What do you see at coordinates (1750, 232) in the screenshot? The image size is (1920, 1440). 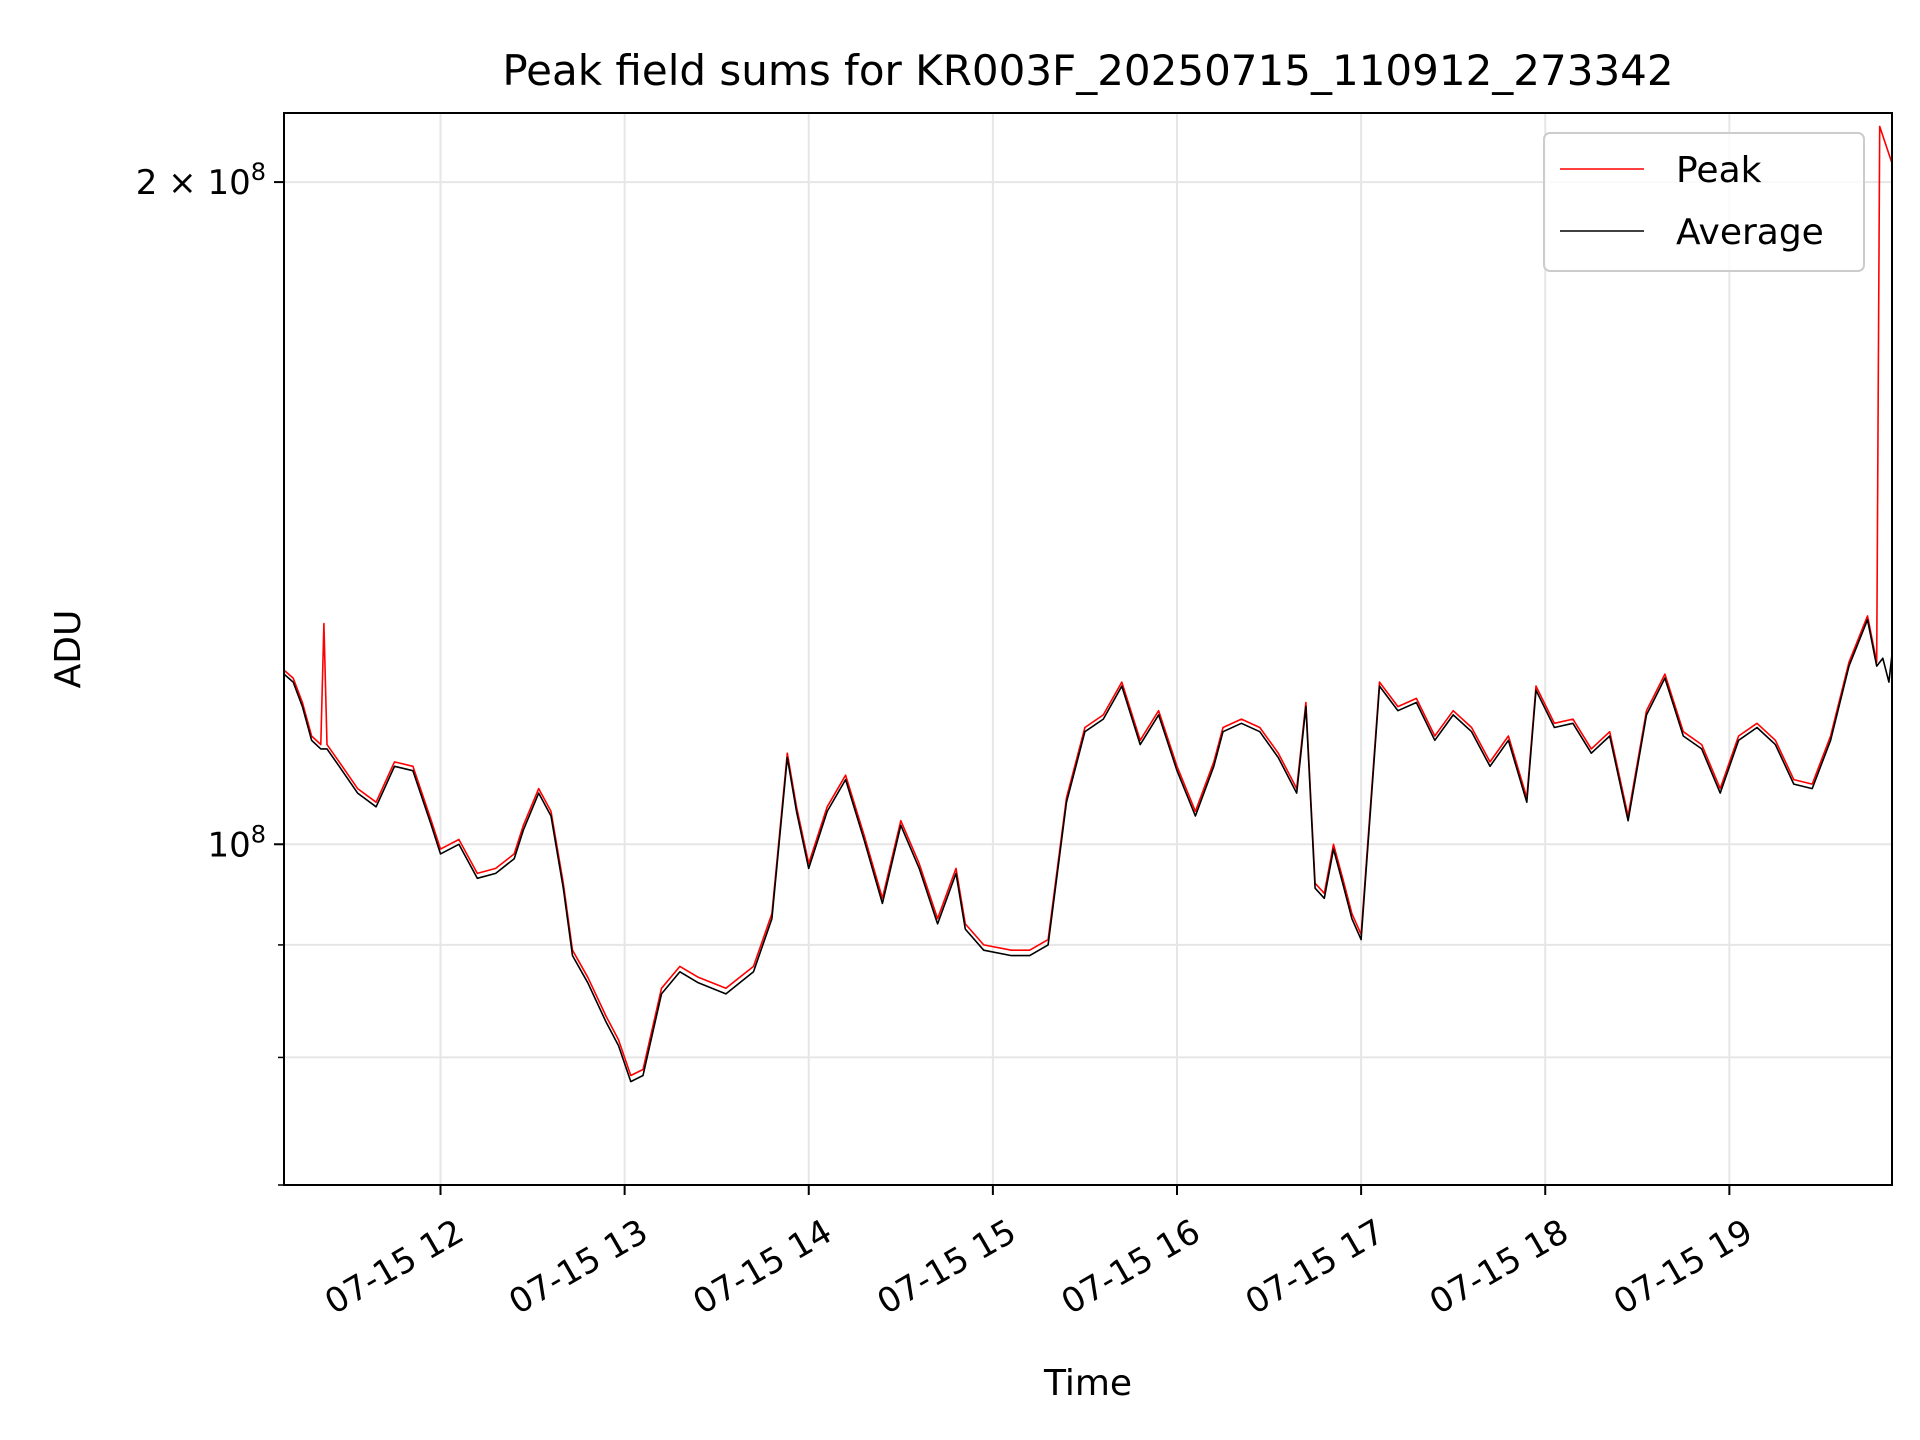 I see `legend-average-label: Average` at bounding box center [1750, 232].